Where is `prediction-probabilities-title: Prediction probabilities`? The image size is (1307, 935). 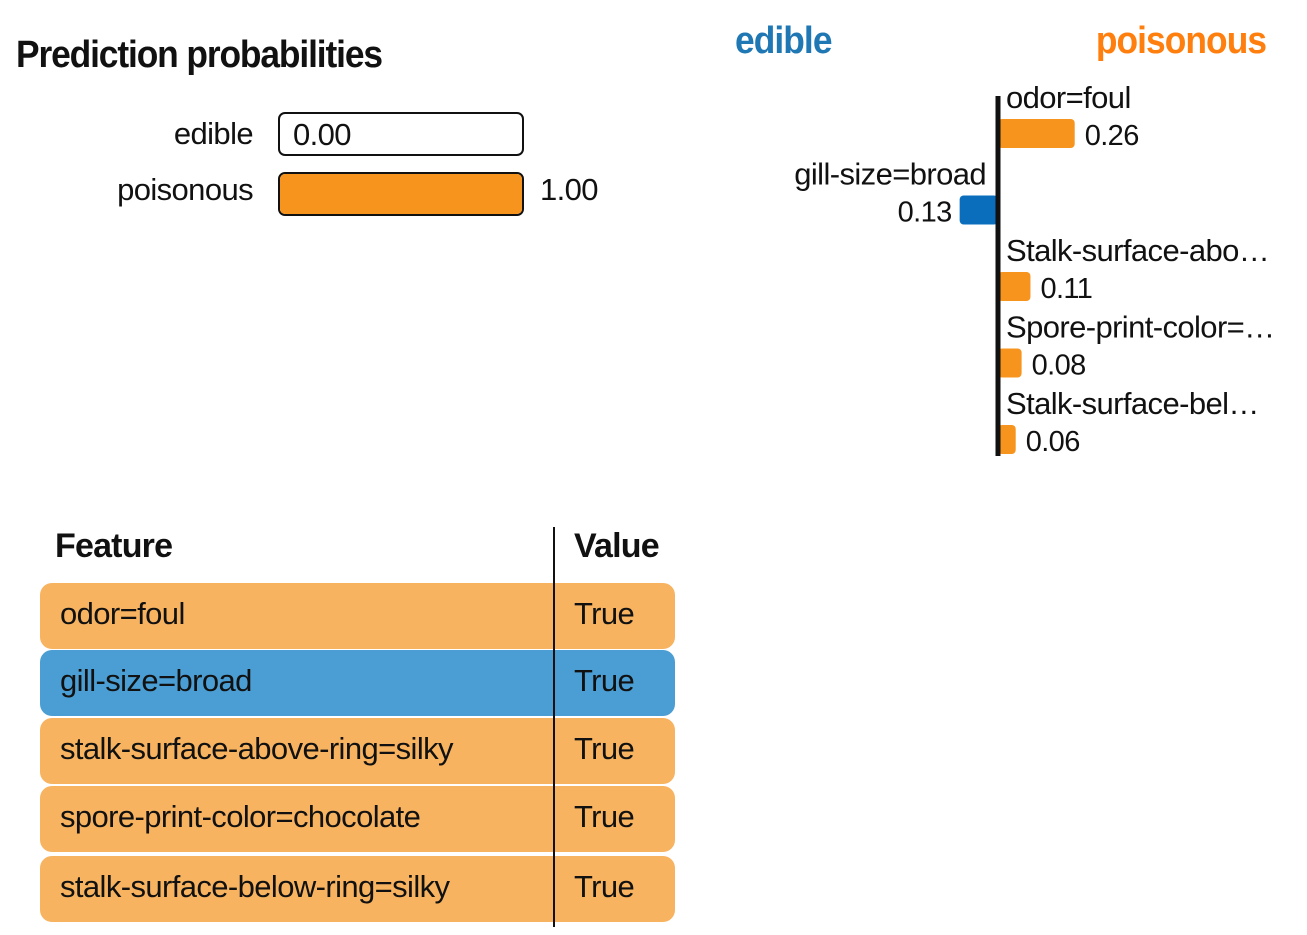
prediction-probabilities-title: Prediction probabilities is located at coordinates (199, 55).